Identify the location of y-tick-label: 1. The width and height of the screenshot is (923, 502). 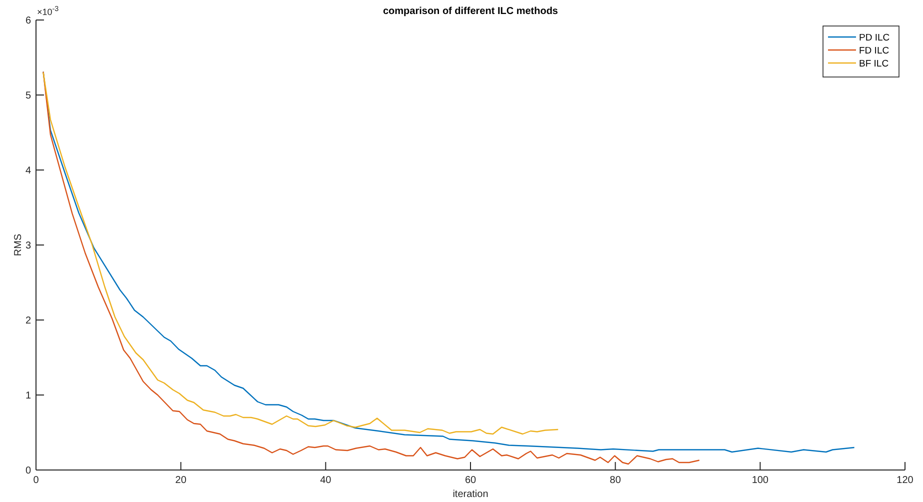
(28, 396).